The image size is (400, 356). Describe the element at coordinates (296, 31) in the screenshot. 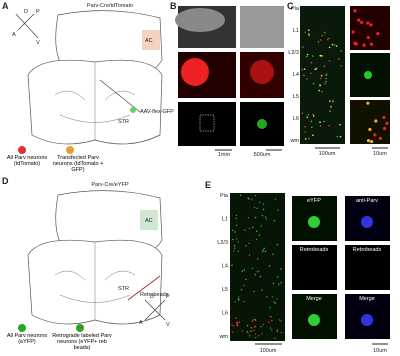

I see `layer-label: L1` at that location.